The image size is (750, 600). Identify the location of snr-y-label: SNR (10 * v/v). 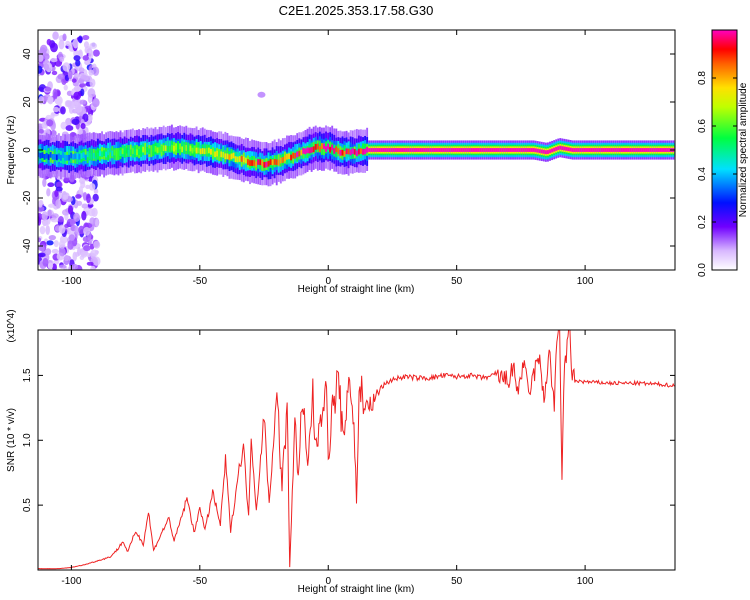
(11, 440).